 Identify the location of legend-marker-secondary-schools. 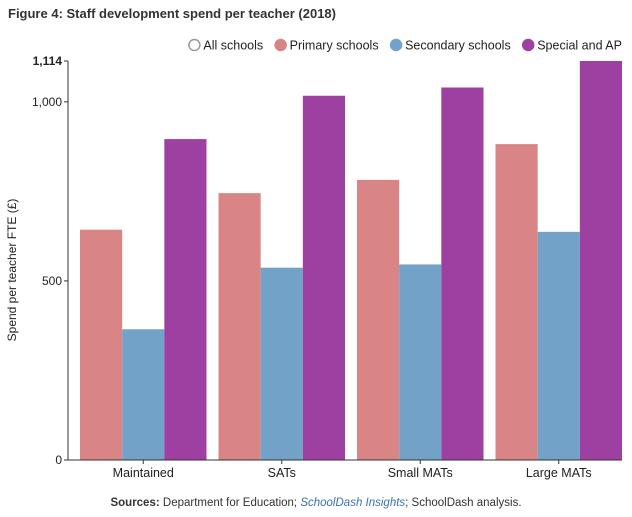
(396, 45).